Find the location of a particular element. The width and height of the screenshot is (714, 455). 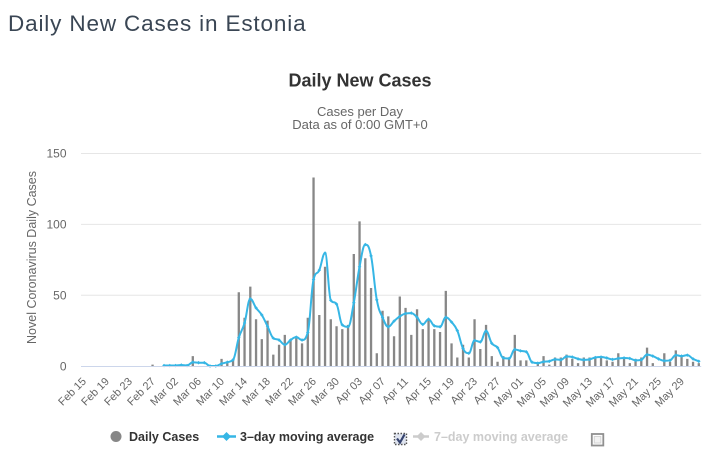

svg-text: Novel Coronavirus Daily Cases is located at coordinates (32, 257).